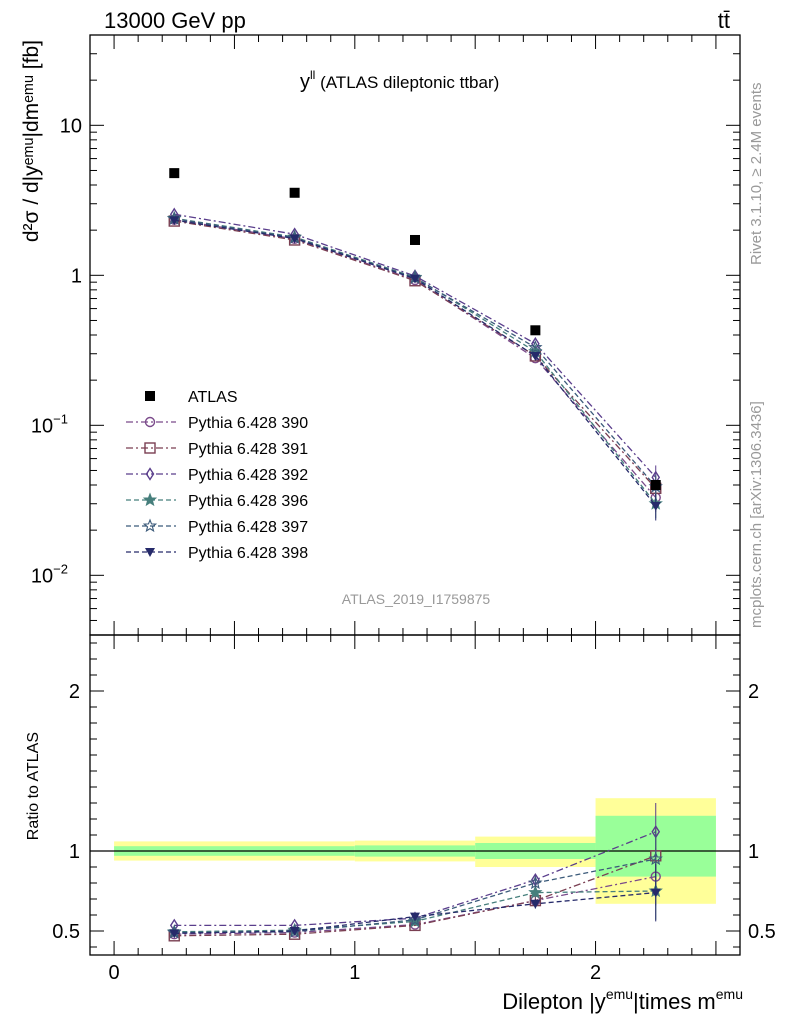 This screenshot has width=786, height=1024. I want to click on analysis-id: ATLAS_2019_I1759875, so click(416, 599).